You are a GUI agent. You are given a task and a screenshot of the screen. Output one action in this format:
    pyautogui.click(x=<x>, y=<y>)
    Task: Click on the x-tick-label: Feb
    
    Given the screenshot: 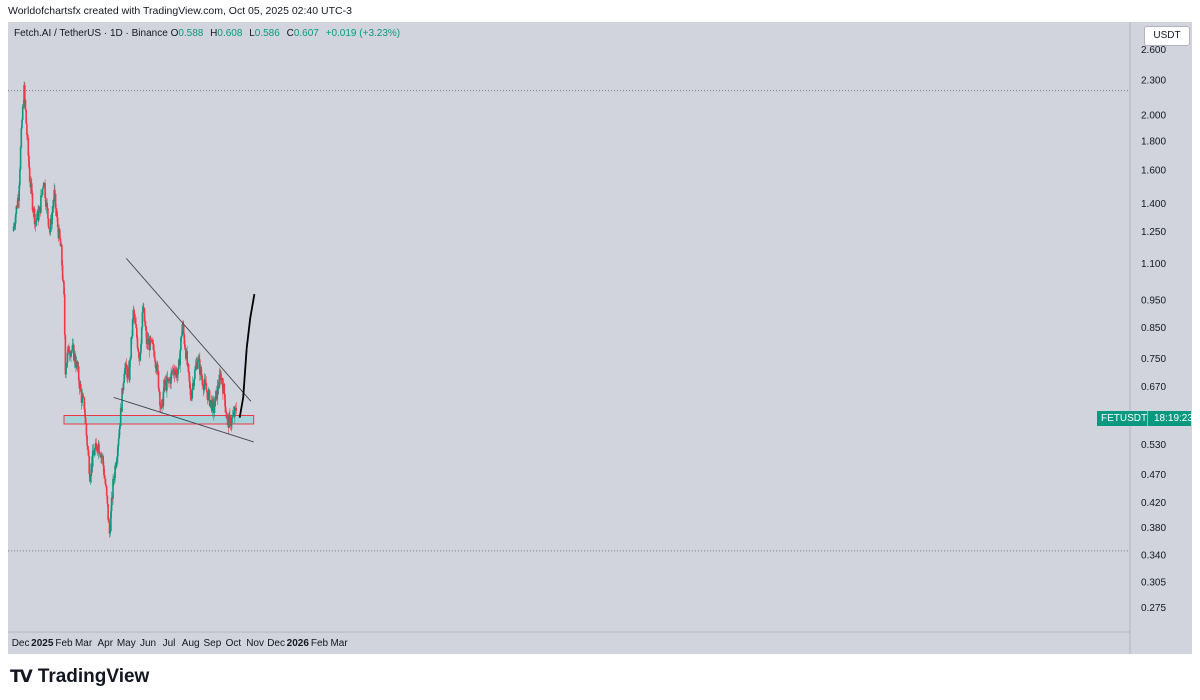 What is the action you would take?
    pyautogui.click(x=320, y=643)
    